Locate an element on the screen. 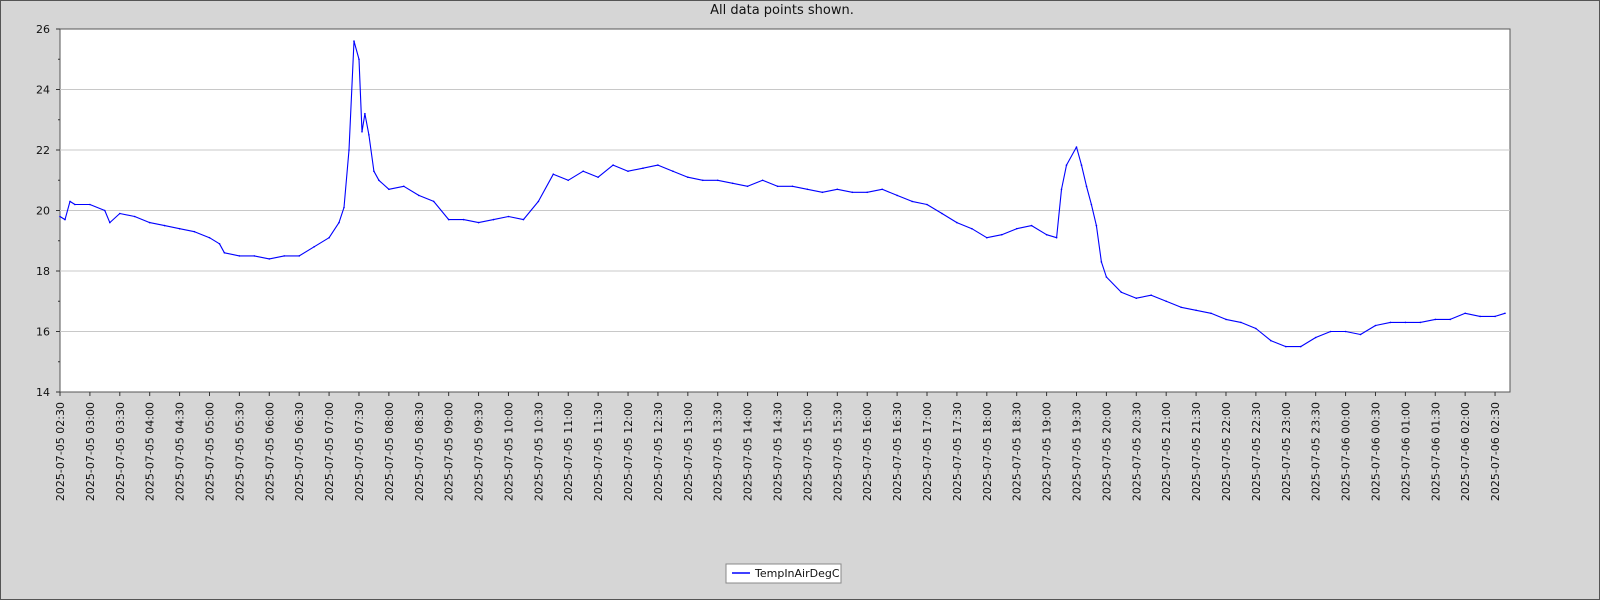  y-tick-label: 14 is located at coordinates (43, 392).